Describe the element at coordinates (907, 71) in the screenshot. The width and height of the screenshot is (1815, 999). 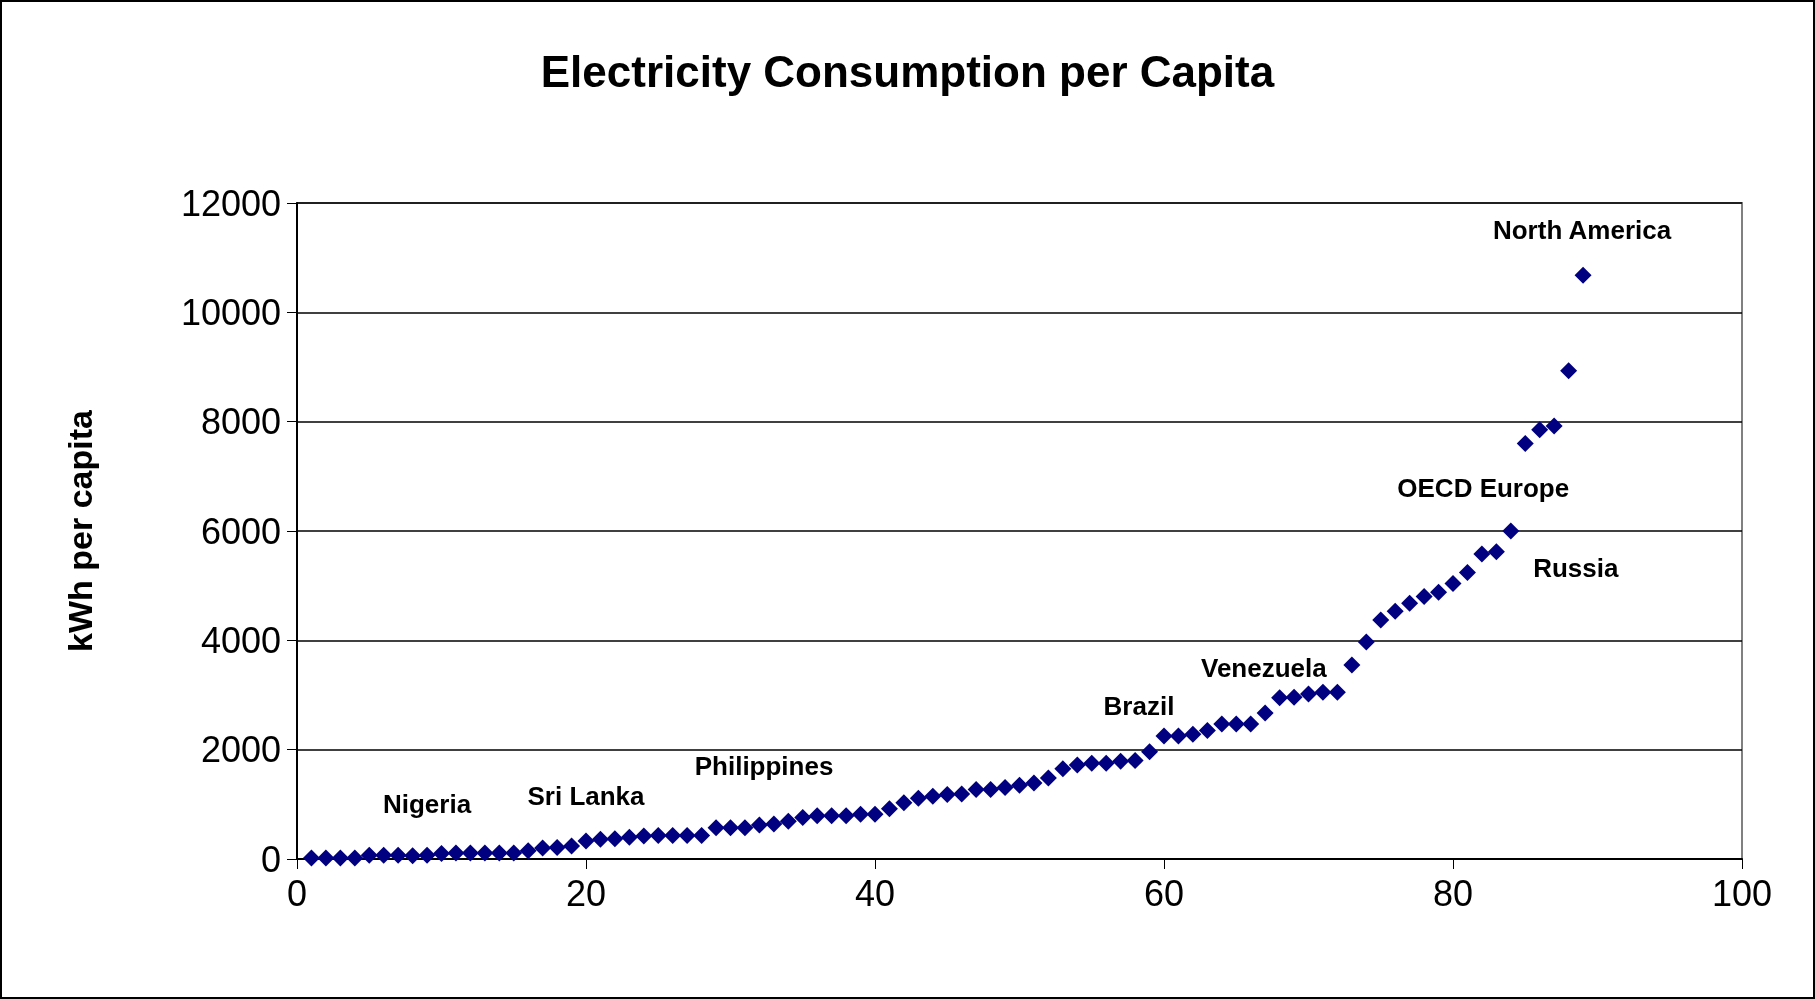
I see `chart-title: Electricity Consumption per Capita` at that location.